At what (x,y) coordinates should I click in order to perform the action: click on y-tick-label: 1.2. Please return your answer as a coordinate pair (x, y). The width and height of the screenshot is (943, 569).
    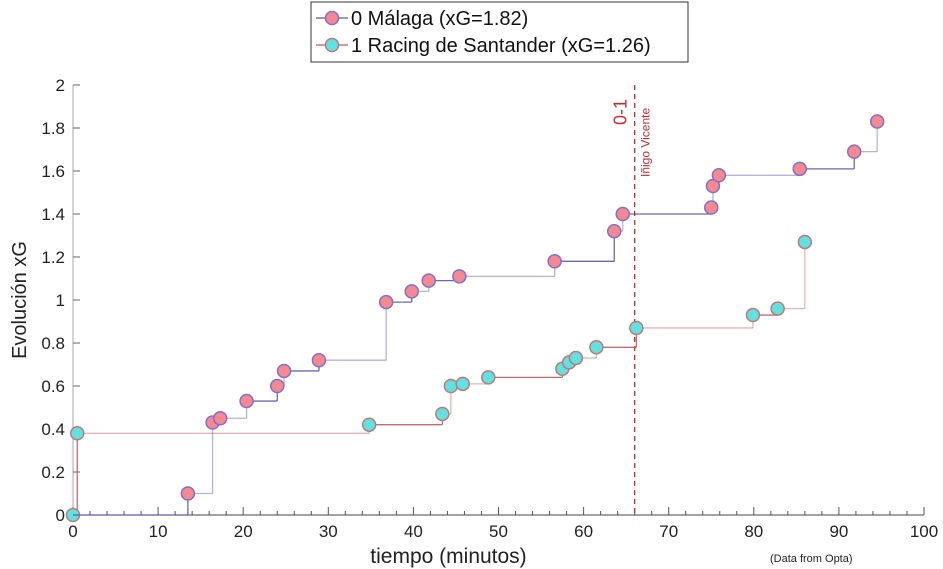
    Looking at the image, I should click on (53, 257).